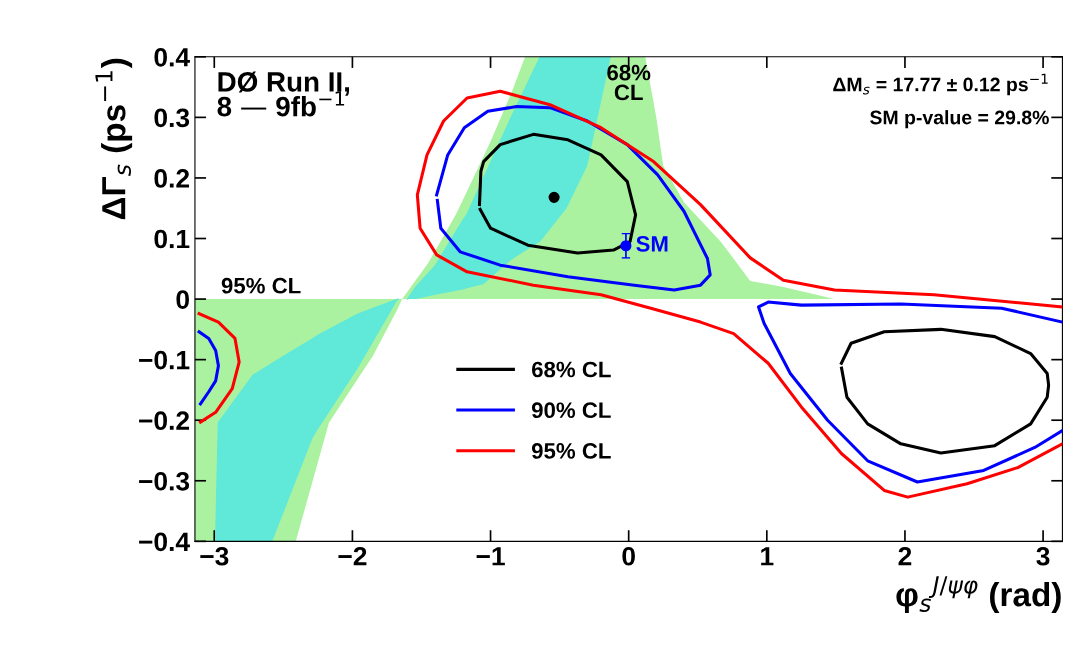 The width and height of the screenshot is (1083, 653). I want to click on legend-label: 68% CL, so click(571, 369).